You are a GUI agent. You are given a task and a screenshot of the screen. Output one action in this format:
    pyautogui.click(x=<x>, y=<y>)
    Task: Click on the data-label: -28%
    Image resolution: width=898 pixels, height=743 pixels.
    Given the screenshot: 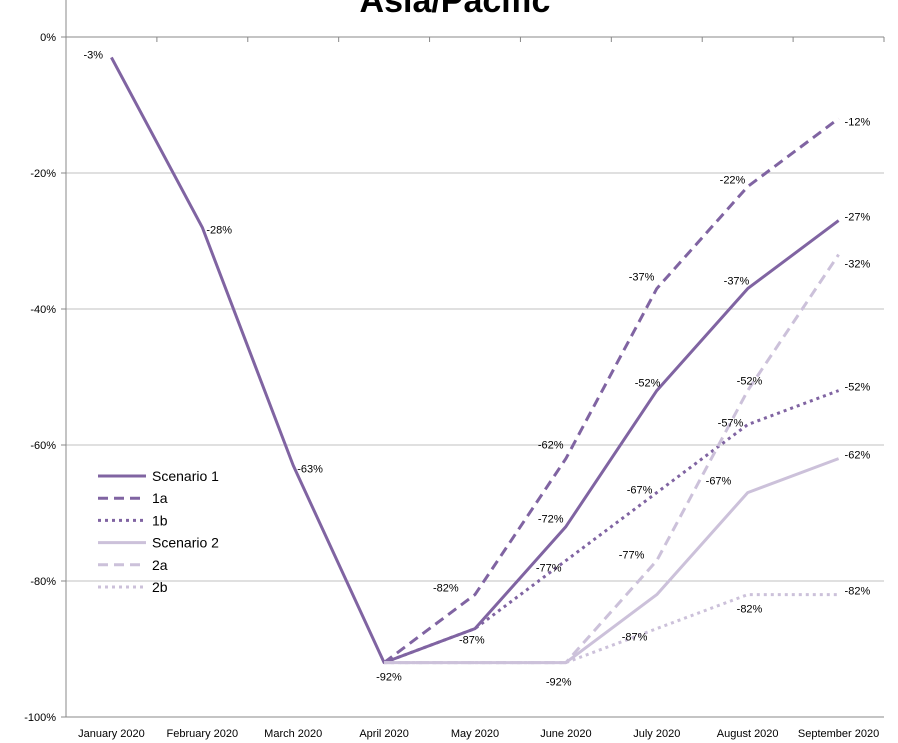 What is the action you would take?
    pyautogui.click(x=219, y=230)
    